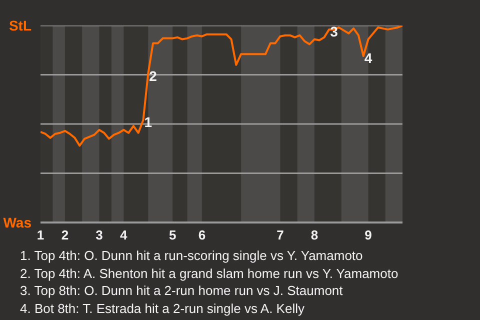 The width and height of the screenshot is (480, 320). I want to click on text: 4. Bot 8th: T. Estrada hit a 2-run single vs A. Kelly, so click(162, 308).